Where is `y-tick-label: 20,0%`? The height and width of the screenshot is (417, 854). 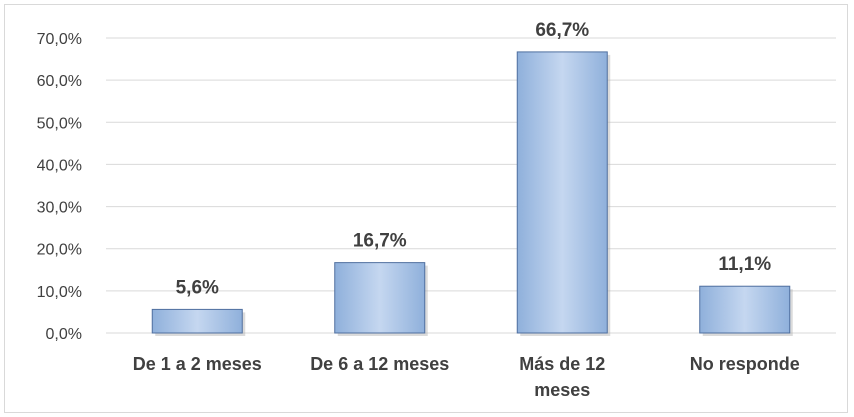
y-tick-label: 20,0% is located at coordinates (59, 250).